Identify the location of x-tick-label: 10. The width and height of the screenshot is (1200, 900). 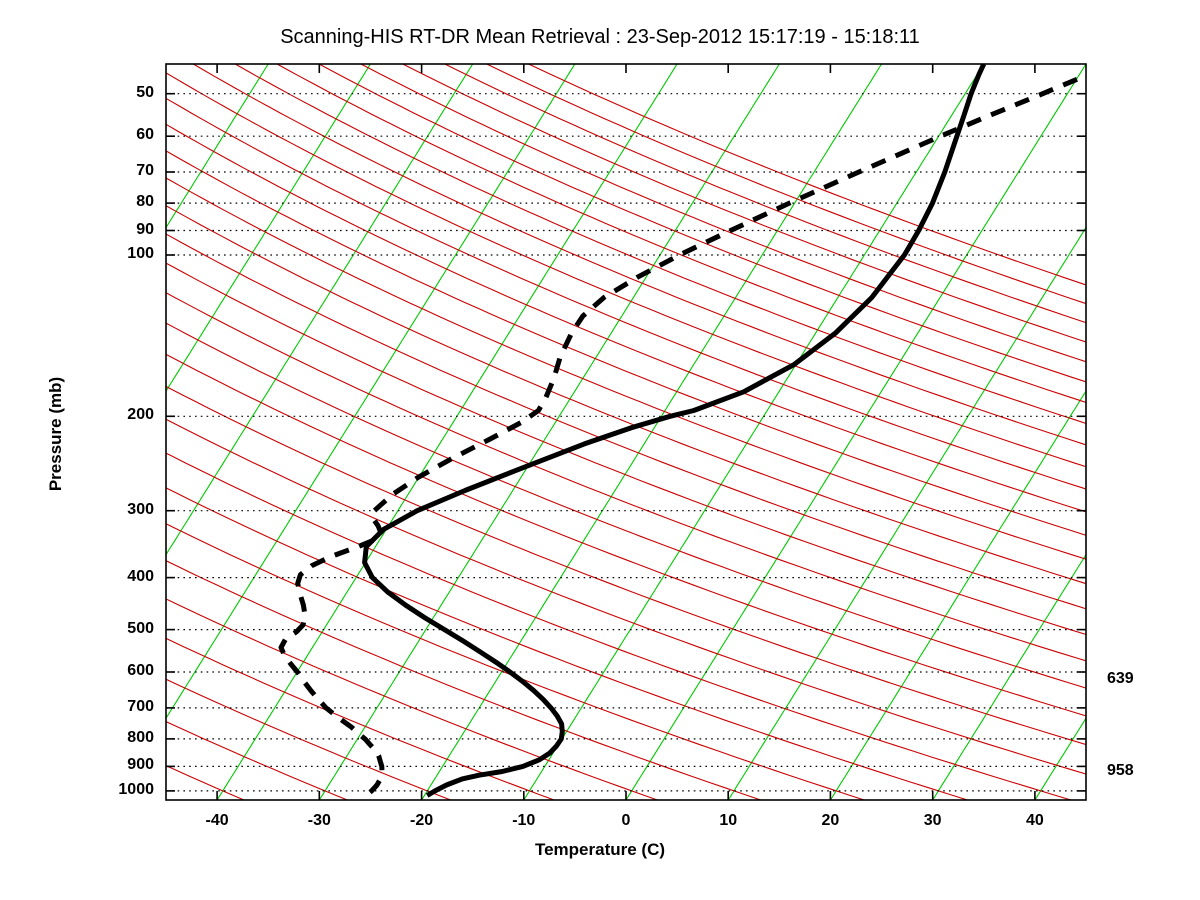
(728, 820).